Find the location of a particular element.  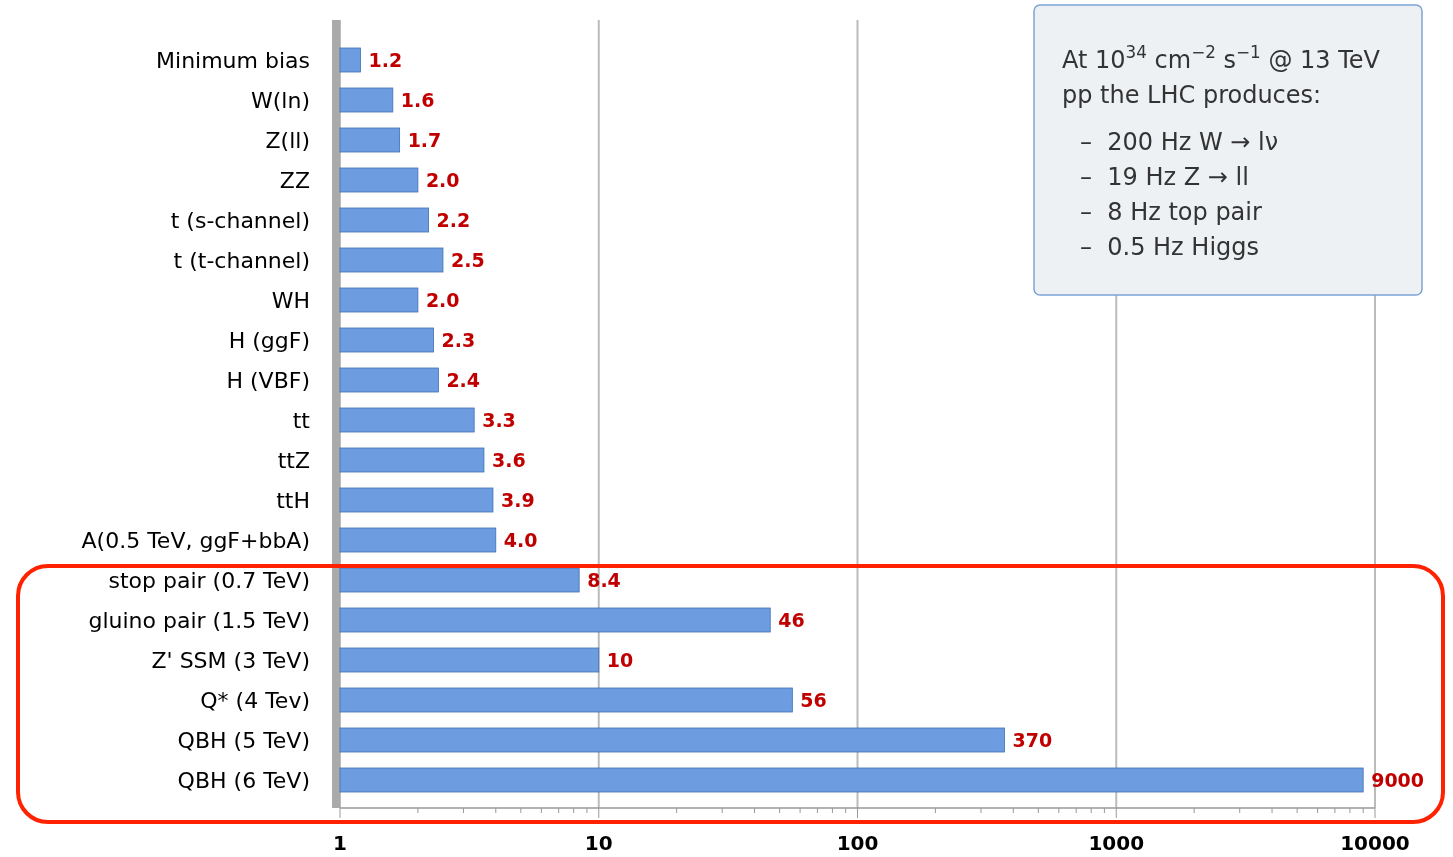

data-label: 2.3 is located at coordinates (458, 339).